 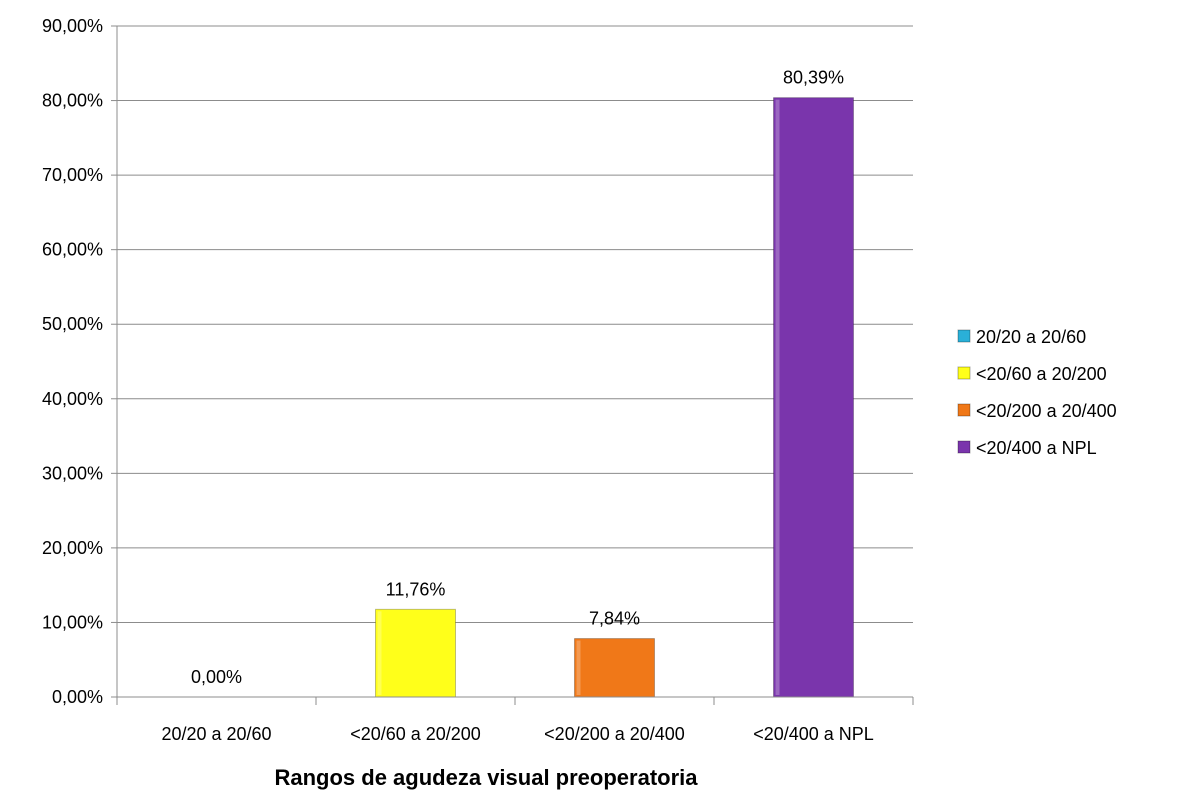 I want to click on y-tick-label: 0,00%, so click(x=77, y=697).